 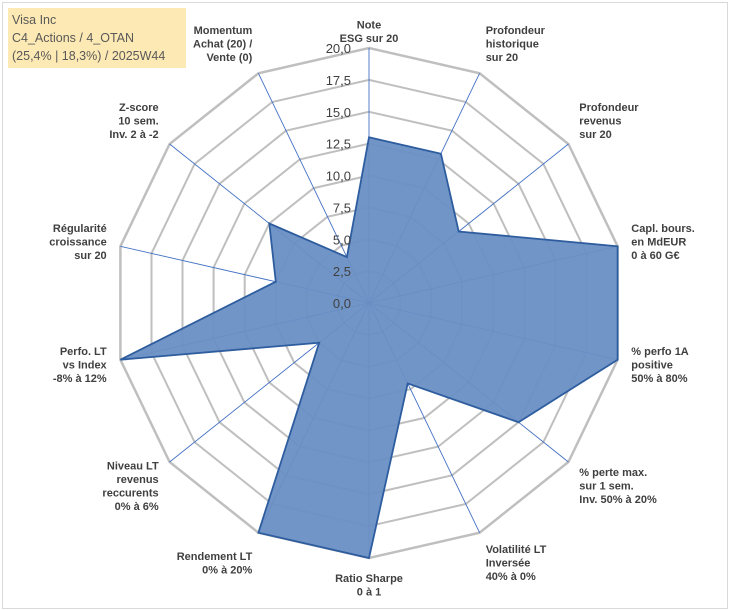 I want to click on title-company: Visa Inc, so click(x=34, y=20).